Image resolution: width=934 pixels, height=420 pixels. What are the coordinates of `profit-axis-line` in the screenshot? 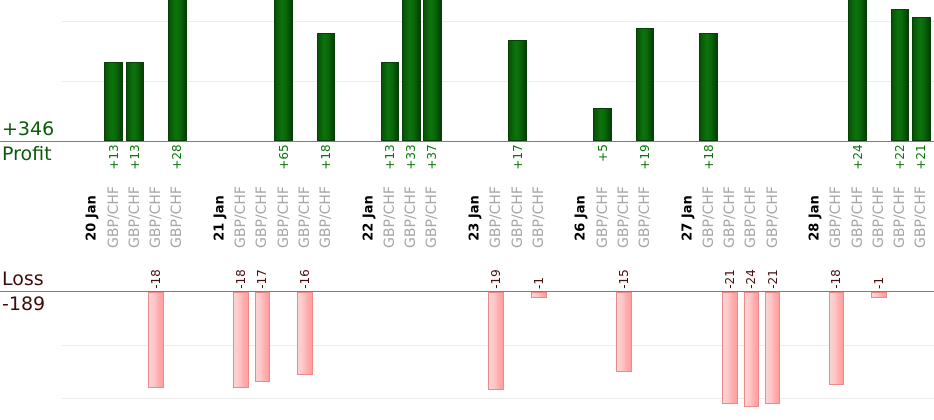 It's located at (467, 142).